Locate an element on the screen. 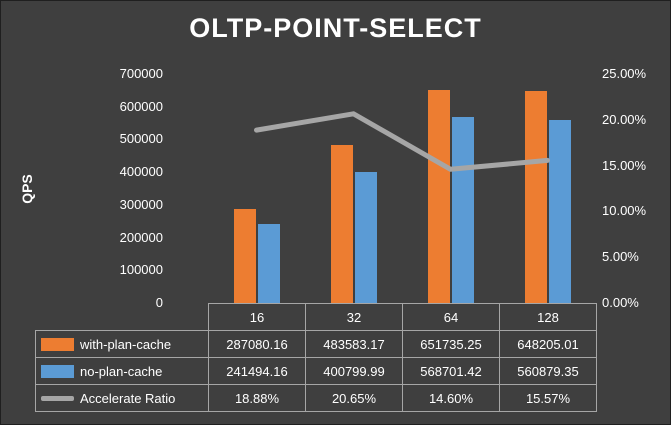  legend-swatch-Accelerate Ratio is located at coordinates (57, 398).